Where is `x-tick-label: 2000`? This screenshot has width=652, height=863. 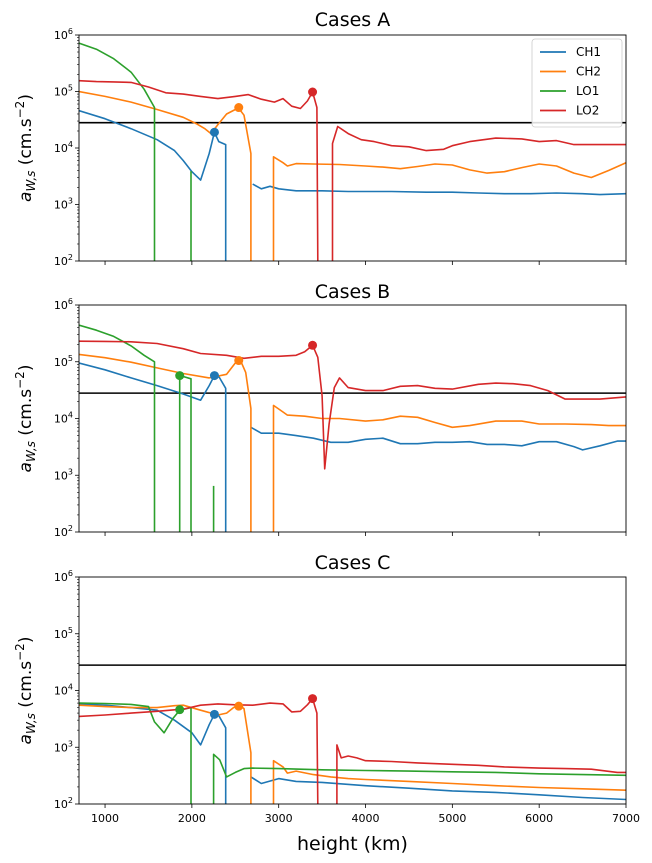
x-tick-label: 2000 is located at coordinates (192, 818).